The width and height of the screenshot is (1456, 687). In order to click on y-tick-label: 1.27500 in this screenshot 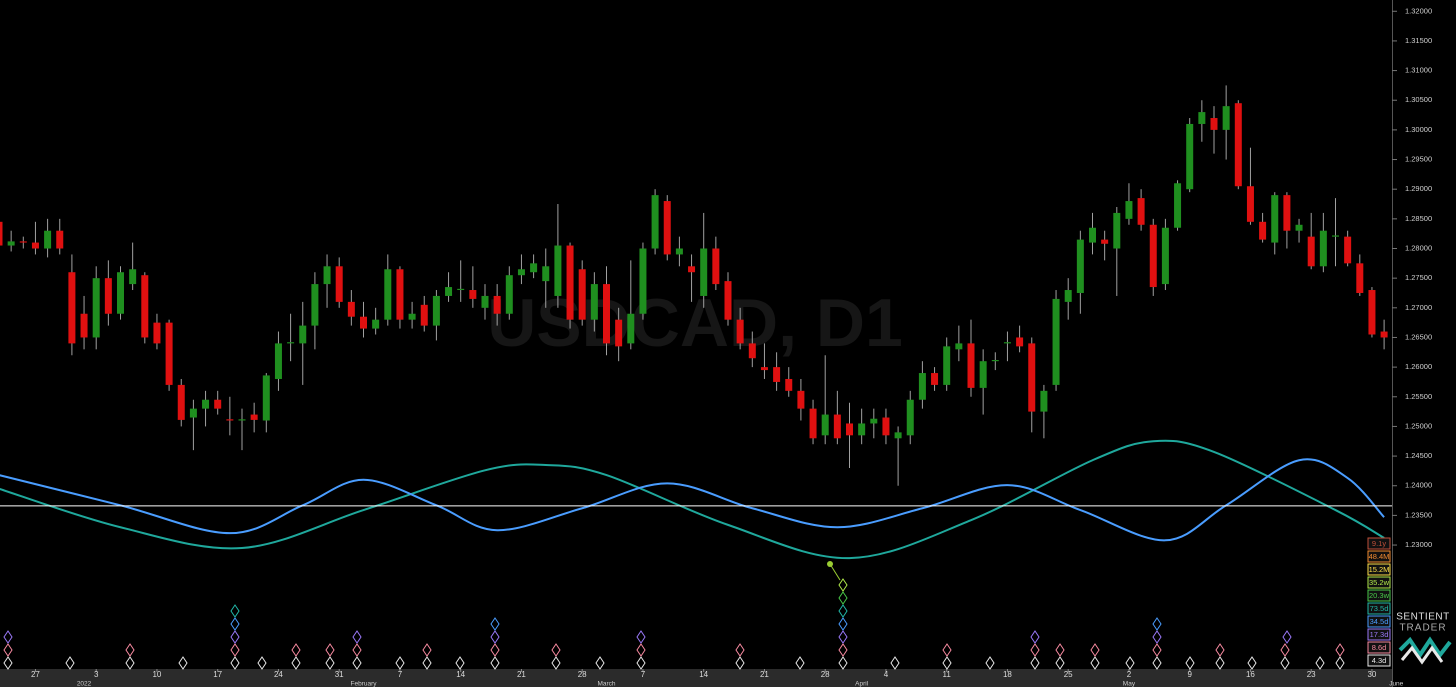, I will do `click(1418, 277)`.